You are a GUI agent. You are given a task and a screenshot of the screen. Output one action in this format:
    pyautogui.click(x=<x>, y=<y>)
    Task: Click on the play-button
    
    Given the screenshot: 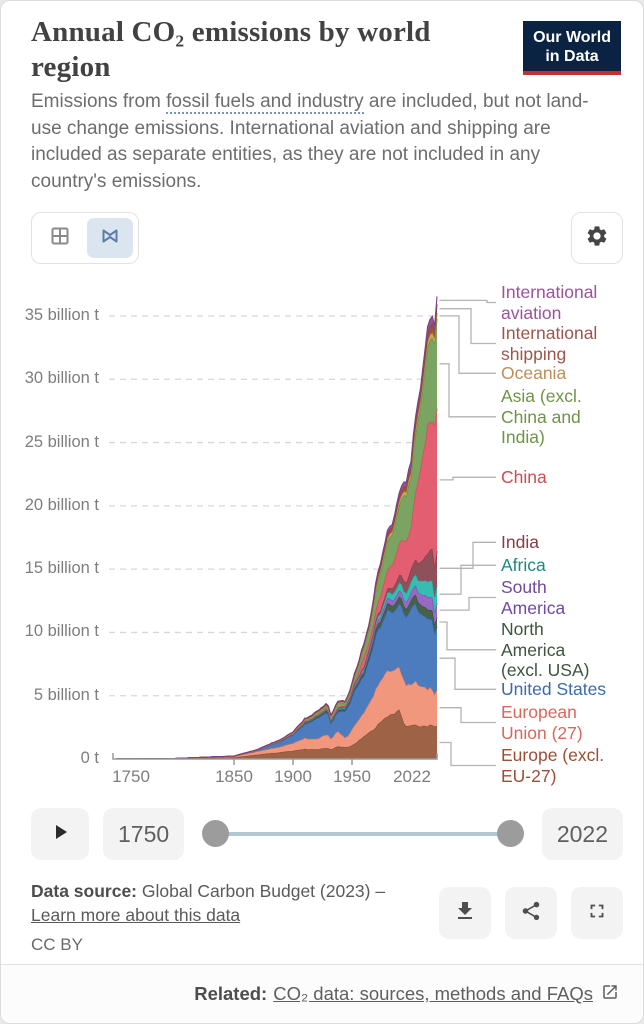 What is the action you would take?
    pyautogui.click(x=60, y=834)
    